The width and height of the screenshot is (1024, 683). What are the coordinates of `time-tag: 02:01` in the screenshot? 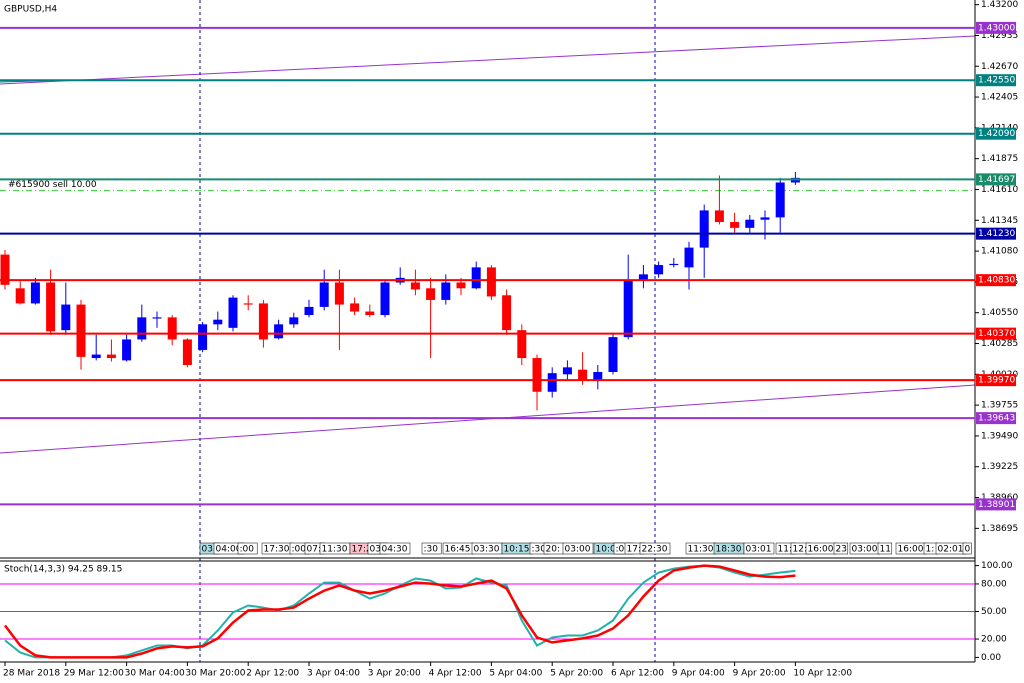 It's located at (951, 550).